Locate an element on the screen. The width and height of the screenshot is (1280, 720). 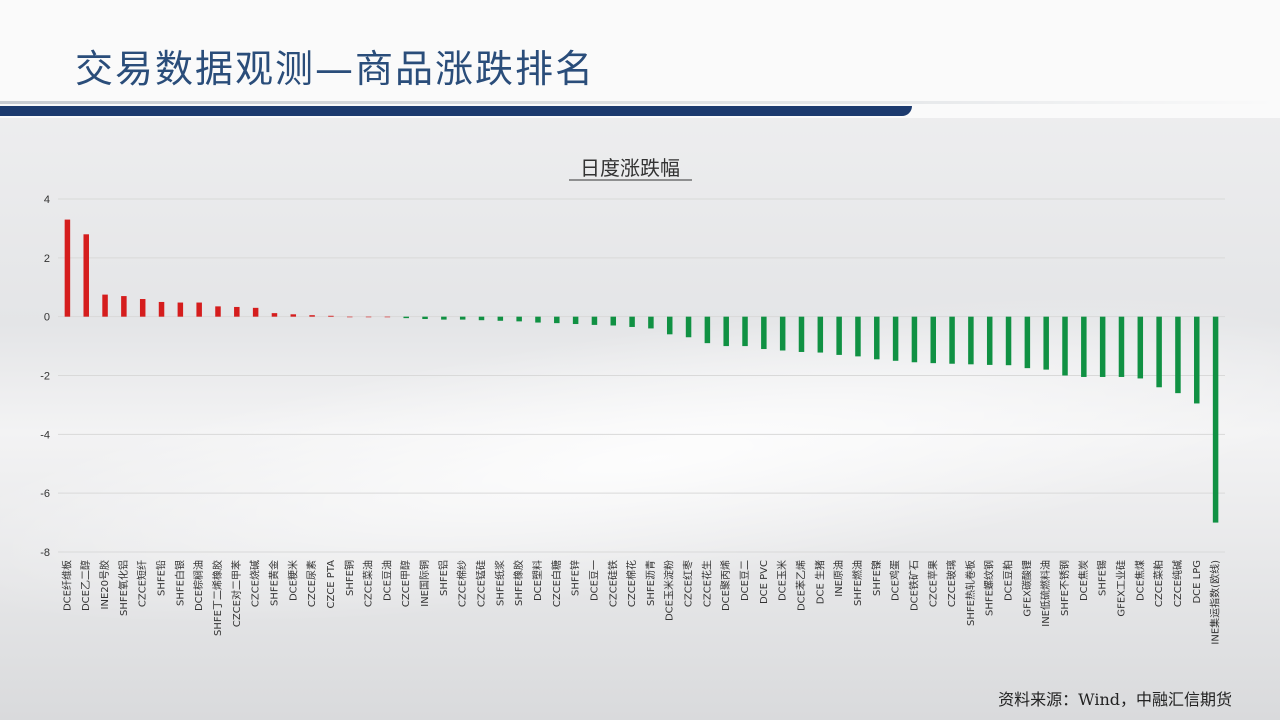
x-tick-label: SHFE铜 is located at coordinates (350, 578).